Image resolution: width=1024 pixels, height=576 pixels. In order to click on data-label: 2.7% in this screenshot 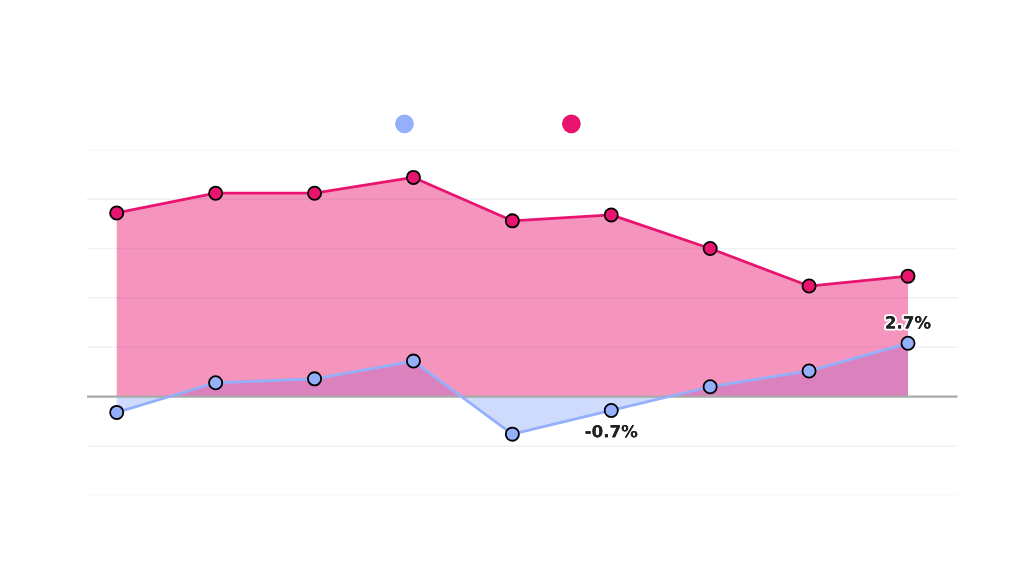, I will do `click(908, 322)`.